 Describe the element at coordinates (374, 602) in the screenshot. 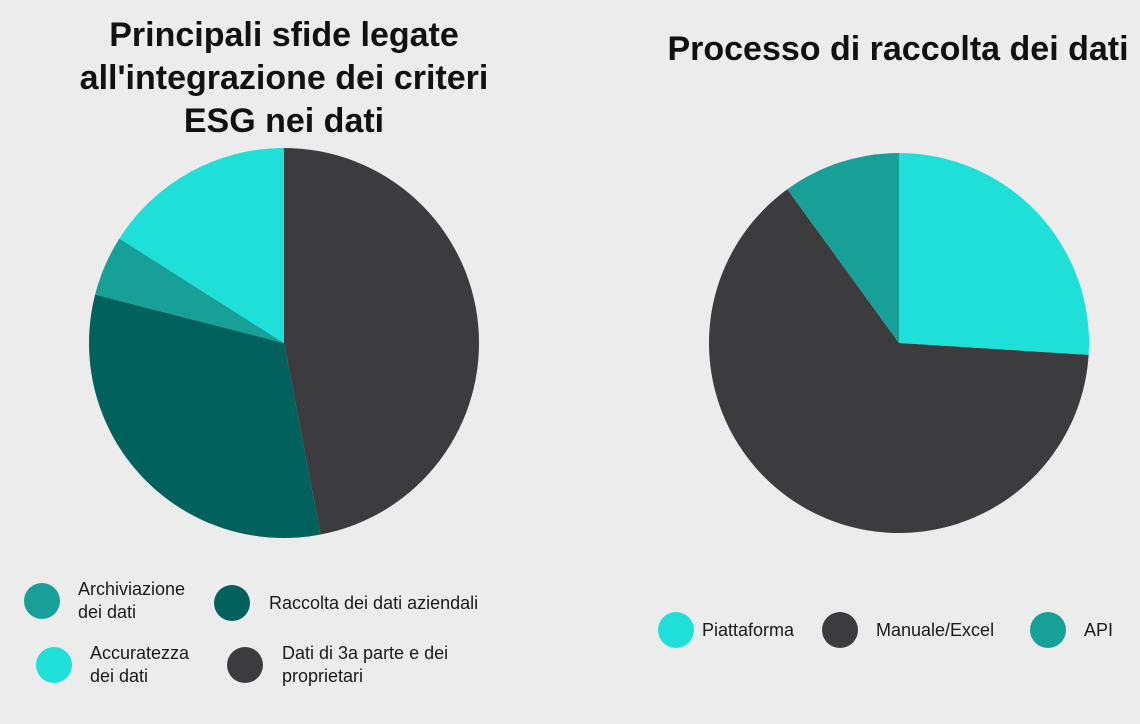

I see `legend-label-raccolta-aziendali: Raccolta dei dati aziendali` at that location.